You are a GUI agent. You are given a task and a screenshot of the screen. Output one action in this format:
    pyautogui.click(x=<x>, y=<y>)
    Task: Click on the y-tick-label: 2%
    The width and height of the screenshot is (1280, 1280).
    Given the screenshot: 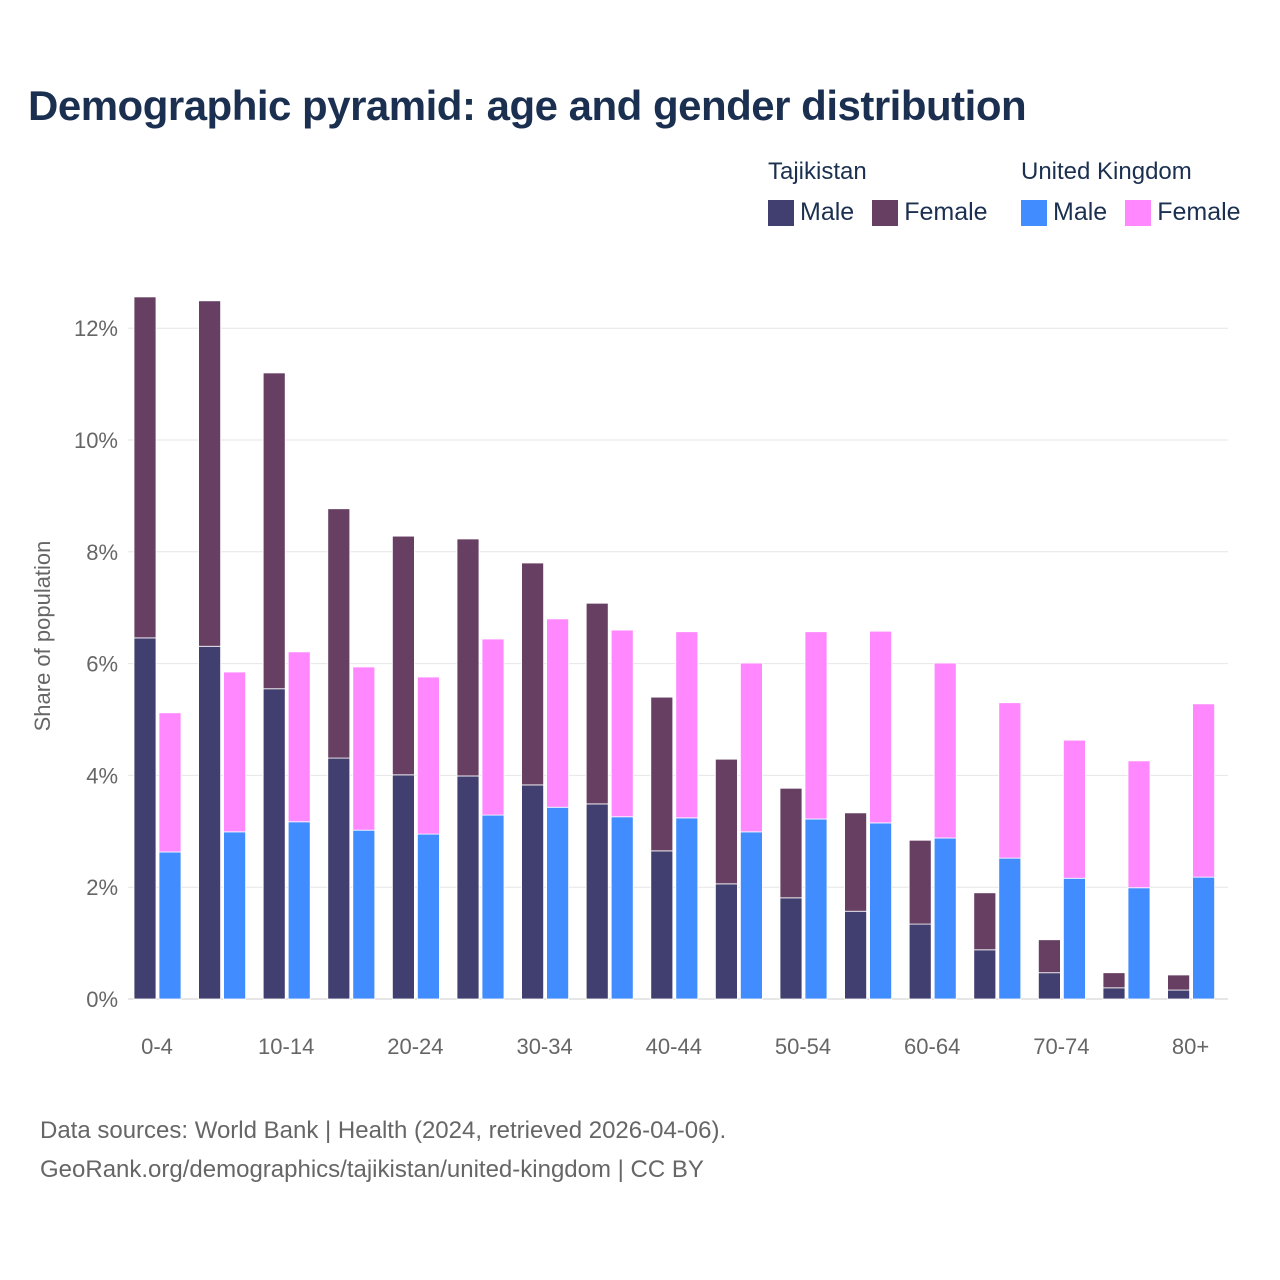 What is the action you would take?
    pyautogui.click(x=102, y=887)
    